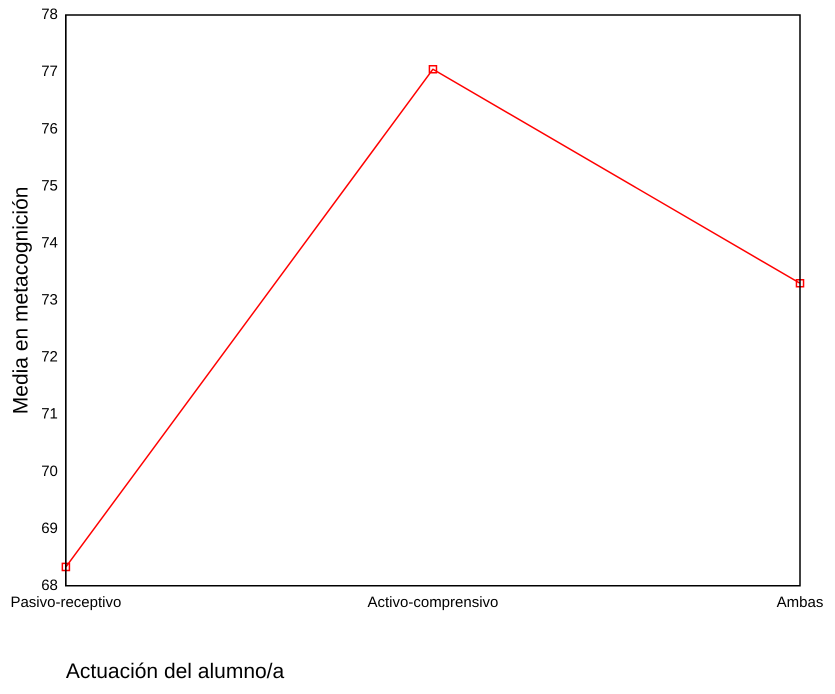 Image resolution: width=835 pixels, height=694 pixels. What do you see at coordinates (49, 414) in the screenshot?
I see `y-tick-label: 71` at bounding box center [49, 414].